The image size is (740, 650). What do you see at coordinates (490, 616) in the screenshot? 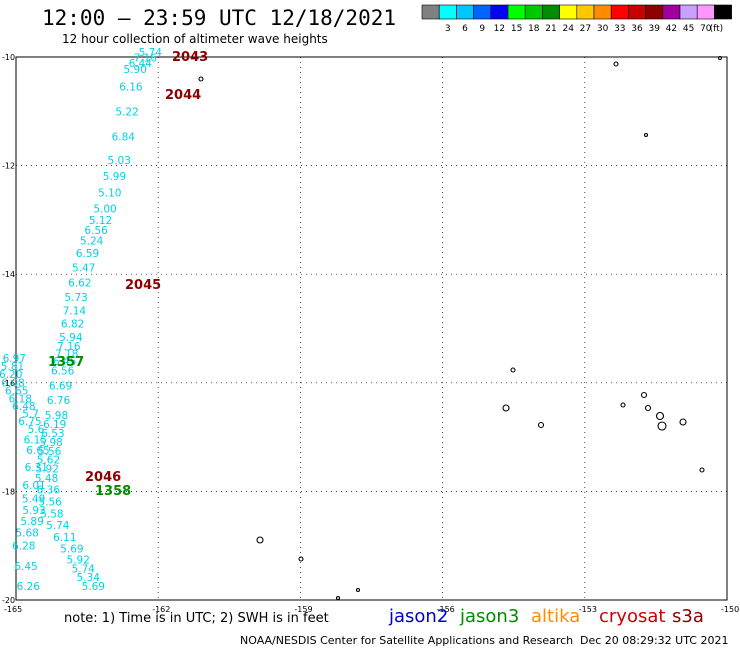
I see `satellite-jason3: jason3` at bounding box center [490, 616].